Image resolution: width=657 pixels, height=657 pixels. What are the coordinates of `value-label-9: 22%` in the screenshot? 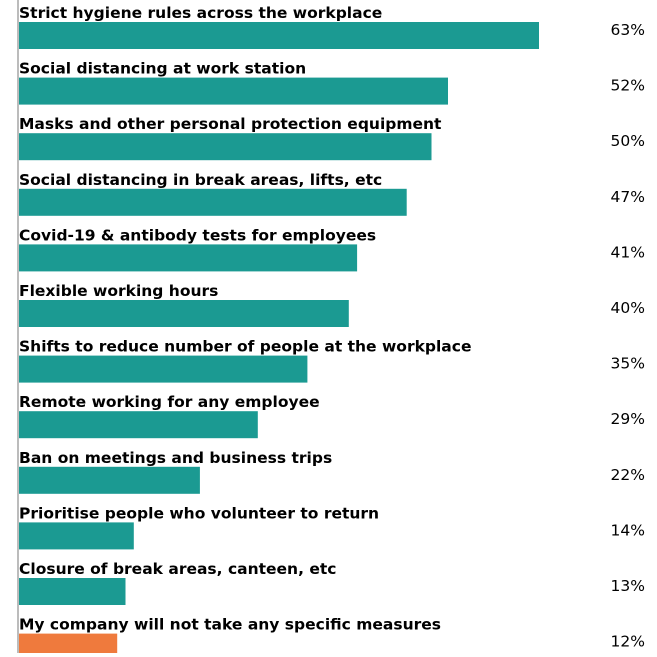 It's located at (628, 475).